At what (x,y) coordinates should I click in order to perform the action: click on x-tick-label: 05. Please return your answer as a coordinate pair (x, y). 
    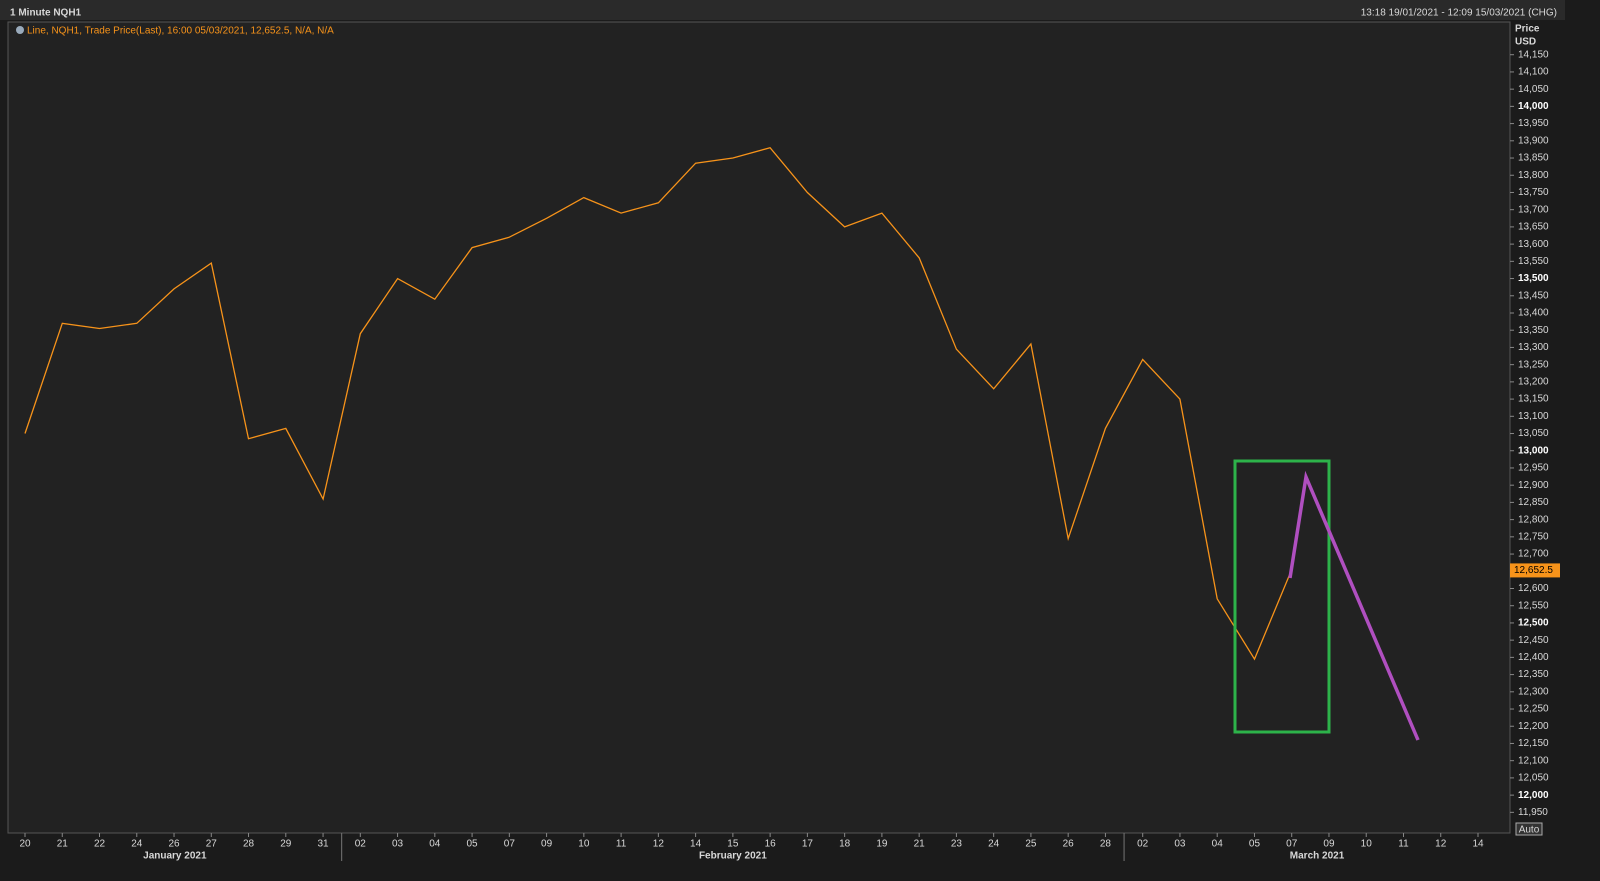
    Looking at the image, I should click on (1255, 844).